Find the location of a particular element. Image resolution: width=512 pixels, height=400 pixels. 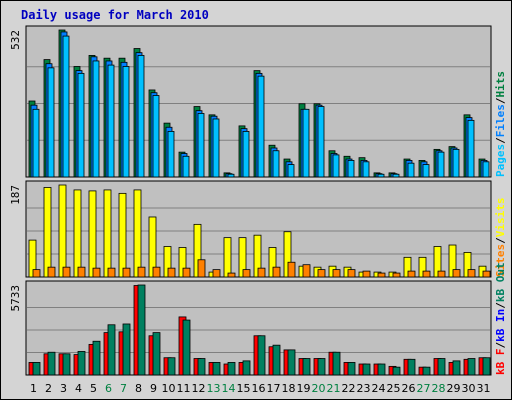

x-tick-label-day-16: 16 is located at coordinates (259, 388).